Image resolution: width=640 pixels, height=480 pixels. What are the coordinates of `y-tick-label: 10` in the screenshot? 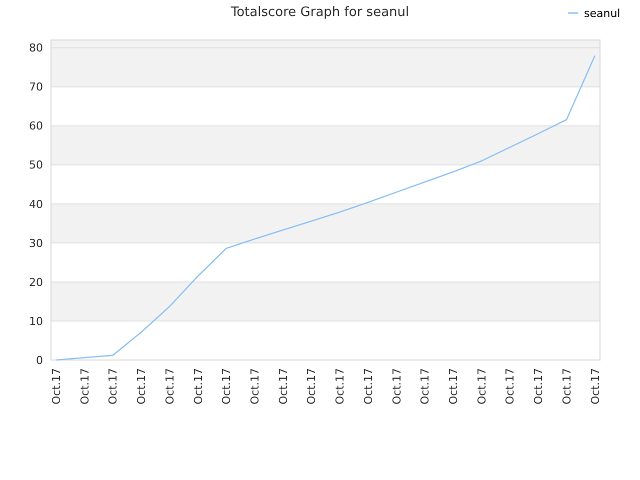 It's located at (36, 321).